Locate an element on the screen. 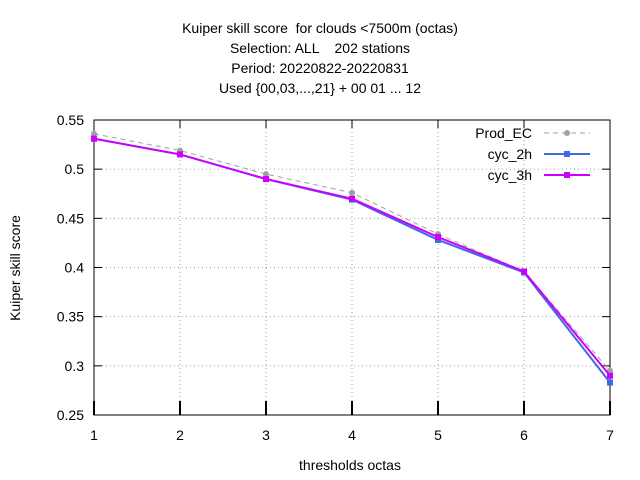 The image size is (640, 480). y-tick-label: 0.5 is located at coordinates (75, 169).